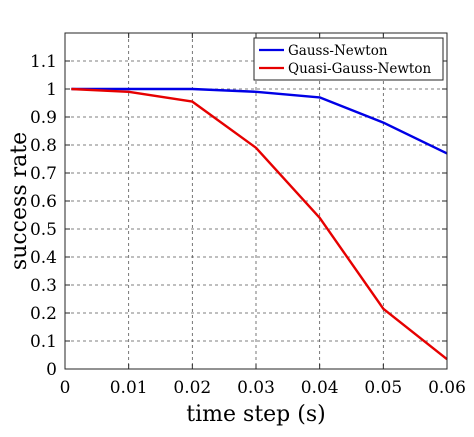  I want to click on y-tick-label: 1, so click(51, 90).